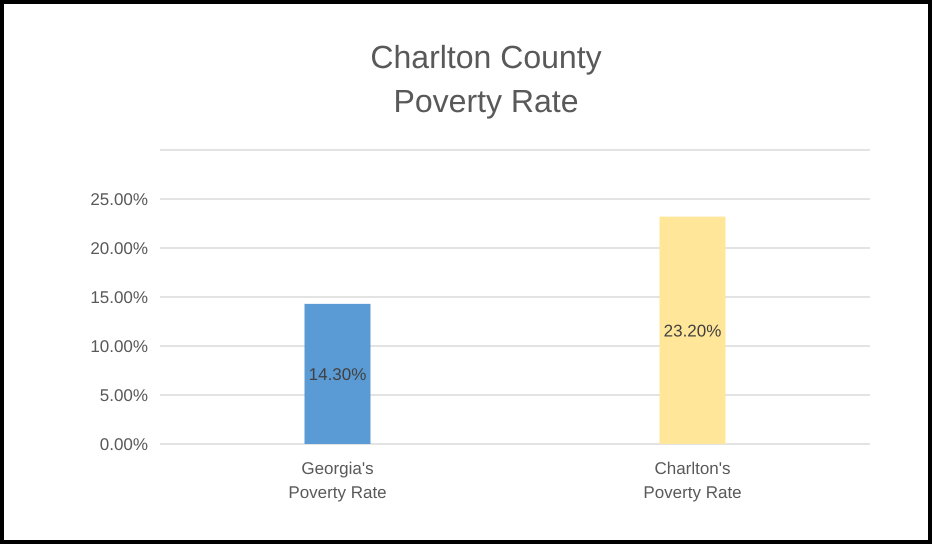  Describe the element at coordinates (119, 199) in the screenshot. I see `y-tick-label: 25.00%` at that location.